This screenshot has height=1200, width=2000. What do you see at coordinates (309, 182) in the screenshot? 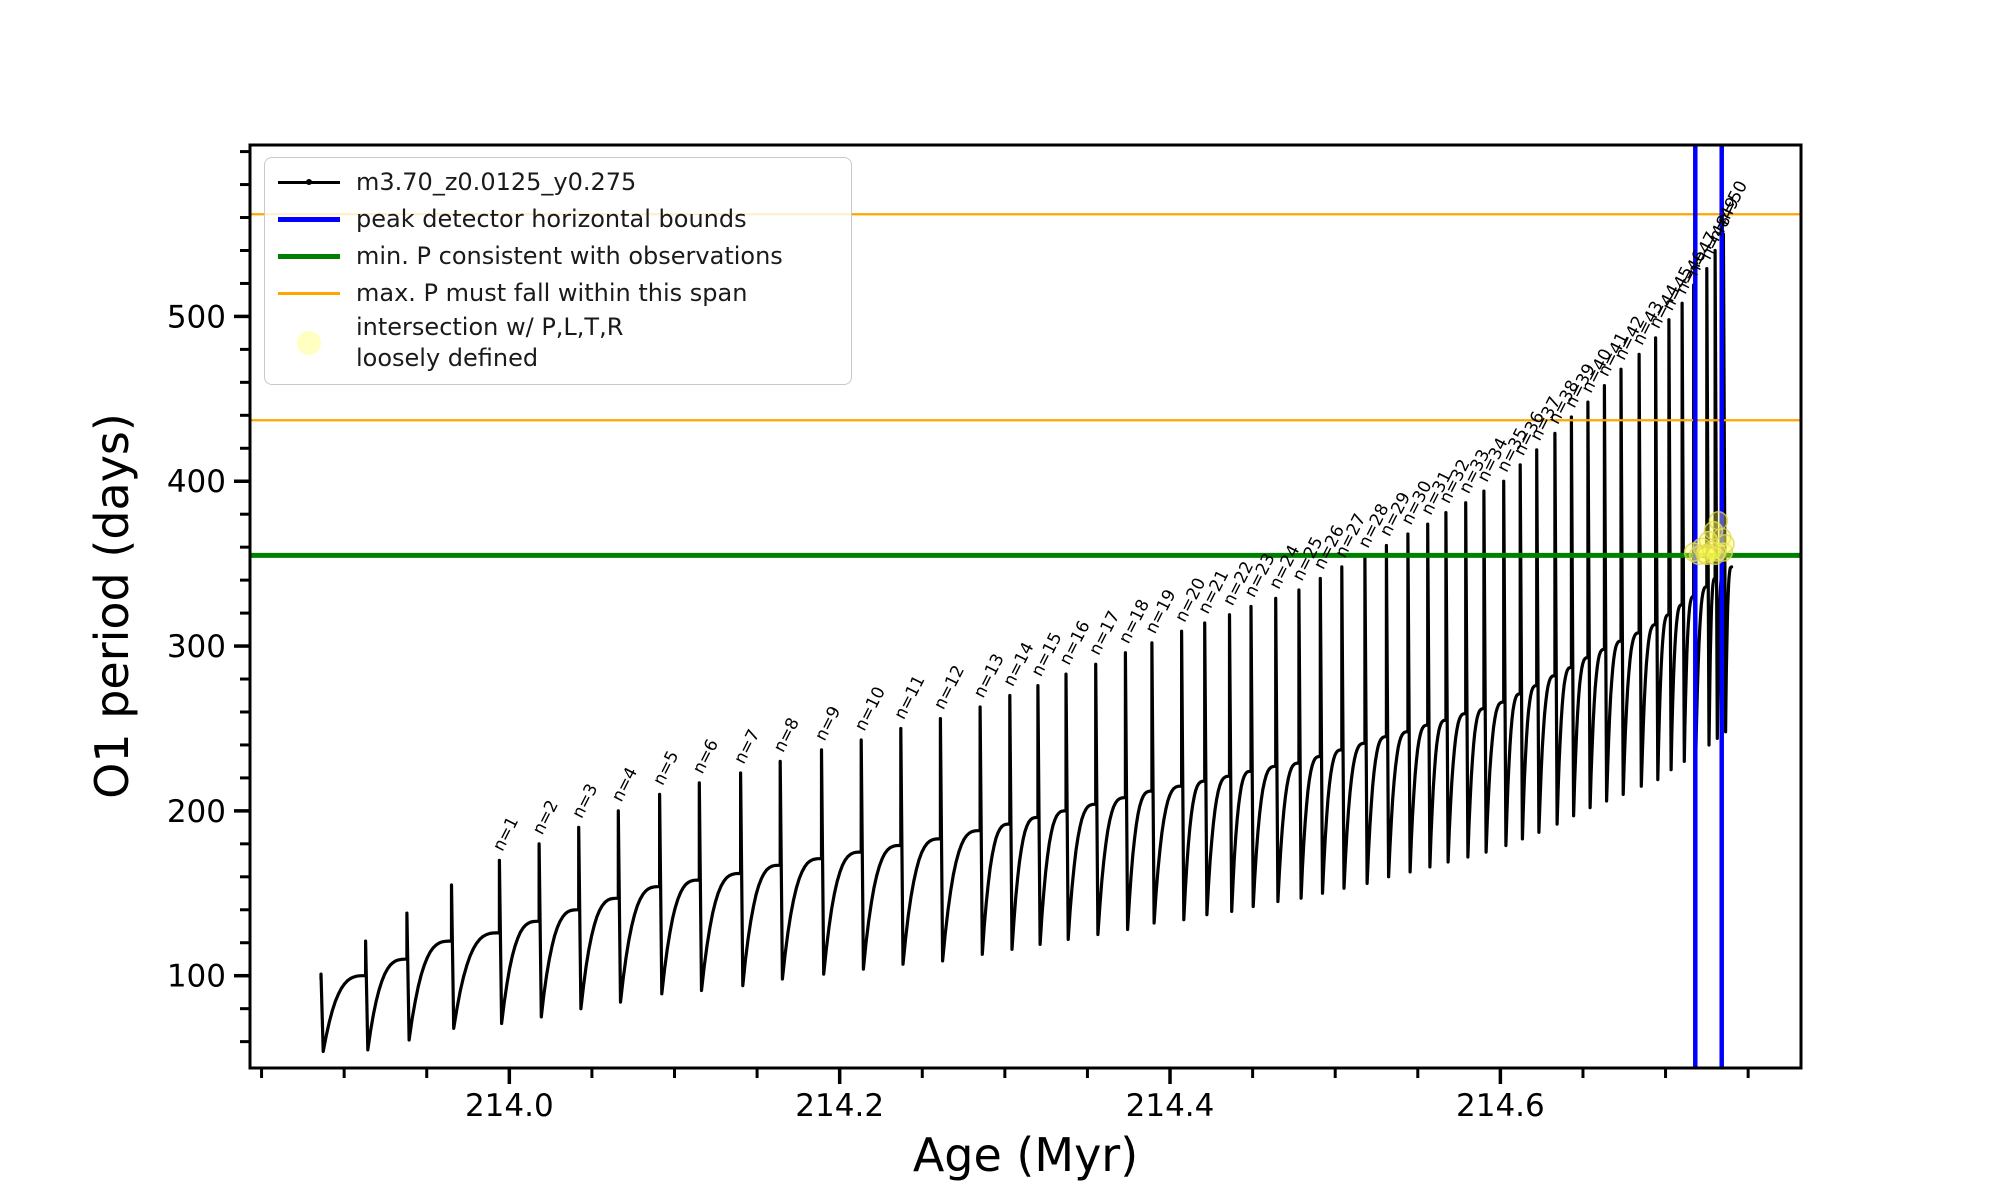
I see `series-line-marker` at bounding box center [309, 182].